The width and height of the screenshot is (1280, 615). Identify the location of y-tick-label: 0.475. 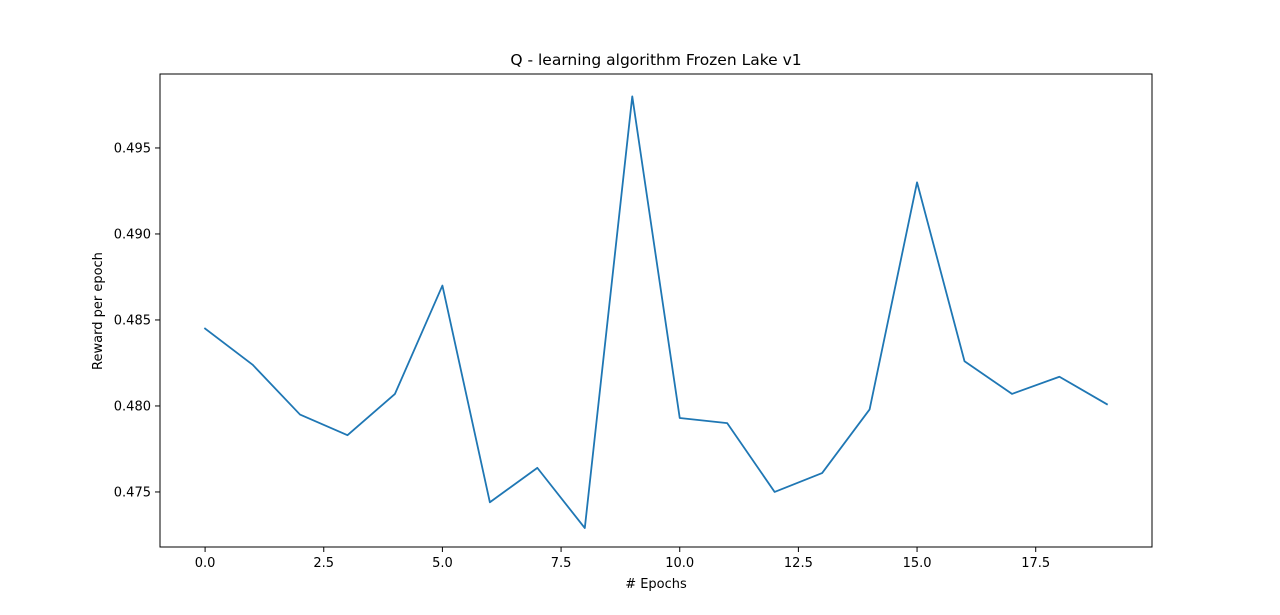
(132, 492).